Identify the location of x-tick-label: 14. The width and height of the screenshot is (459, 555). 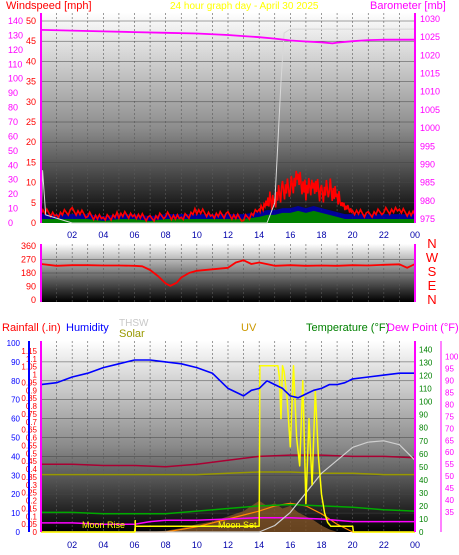
(259, 545).